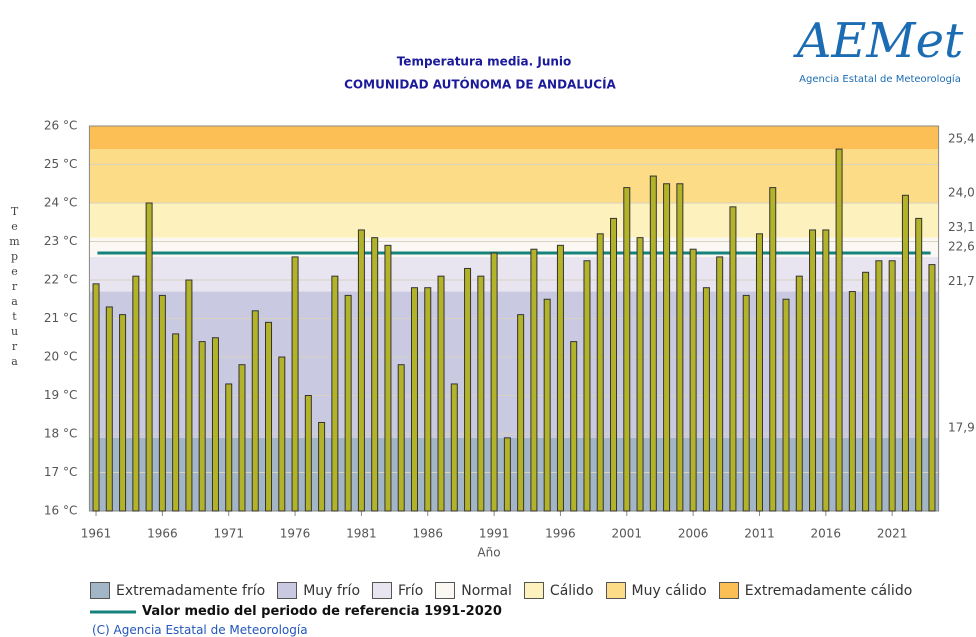 The image size is (976, 637). What do you see at coordinates (411, 590) in the screenshot?
I see `legend-label: Frío` at bounding box center [411, 590].